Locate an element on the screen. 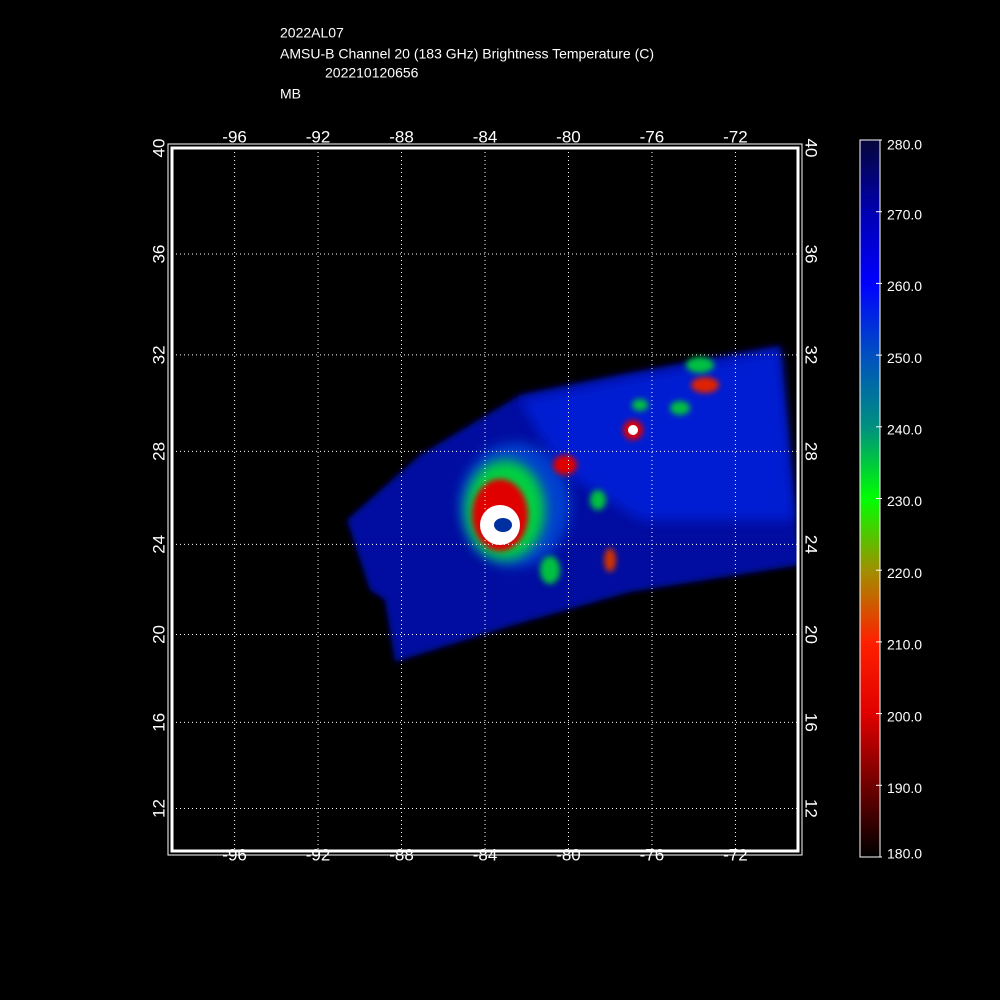 This screenshot has width=1000, height=1000. x-tick-label-top: -72 is located at coordinates (735, 136).